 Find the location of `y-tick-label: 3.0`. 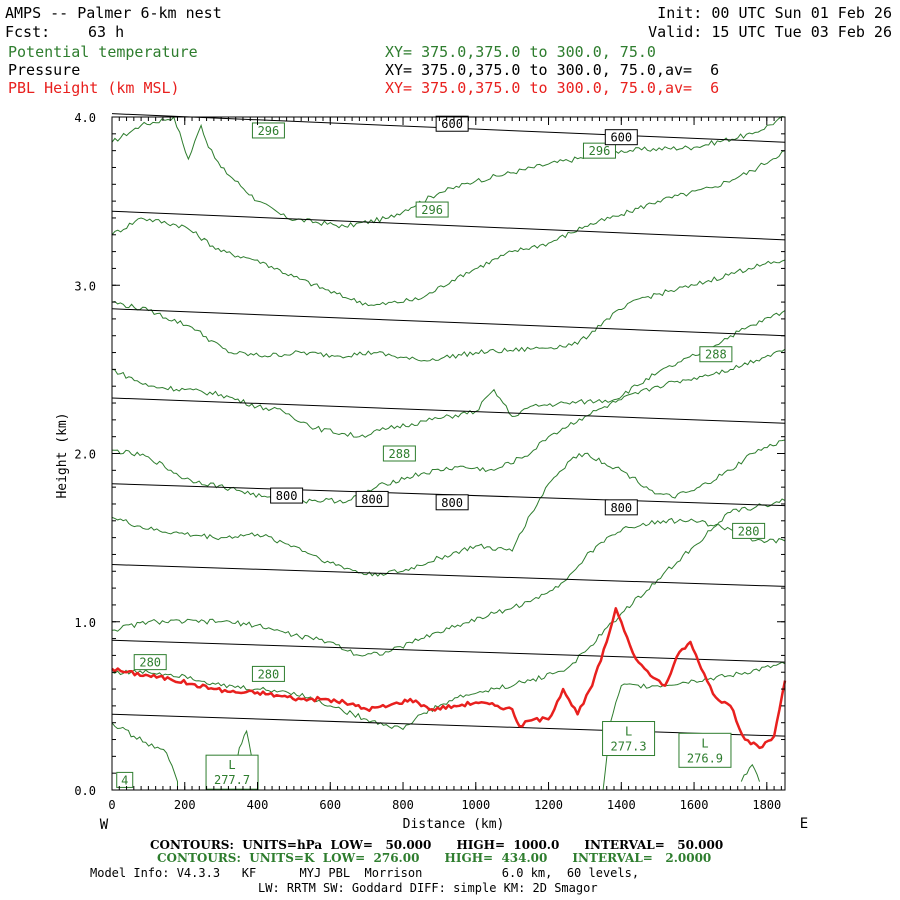

y-tick-label: 3.0 is located at coordinates (85, 286).